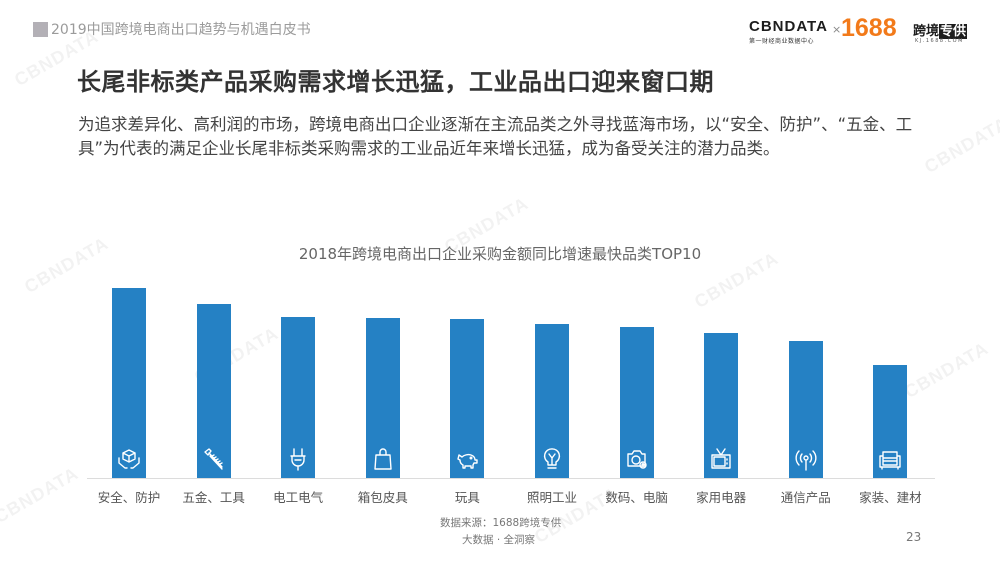 Image resolution: width=1000 pixels, height=563 pixels. I want to click on category-label: 家用电器, so click(721, 497).